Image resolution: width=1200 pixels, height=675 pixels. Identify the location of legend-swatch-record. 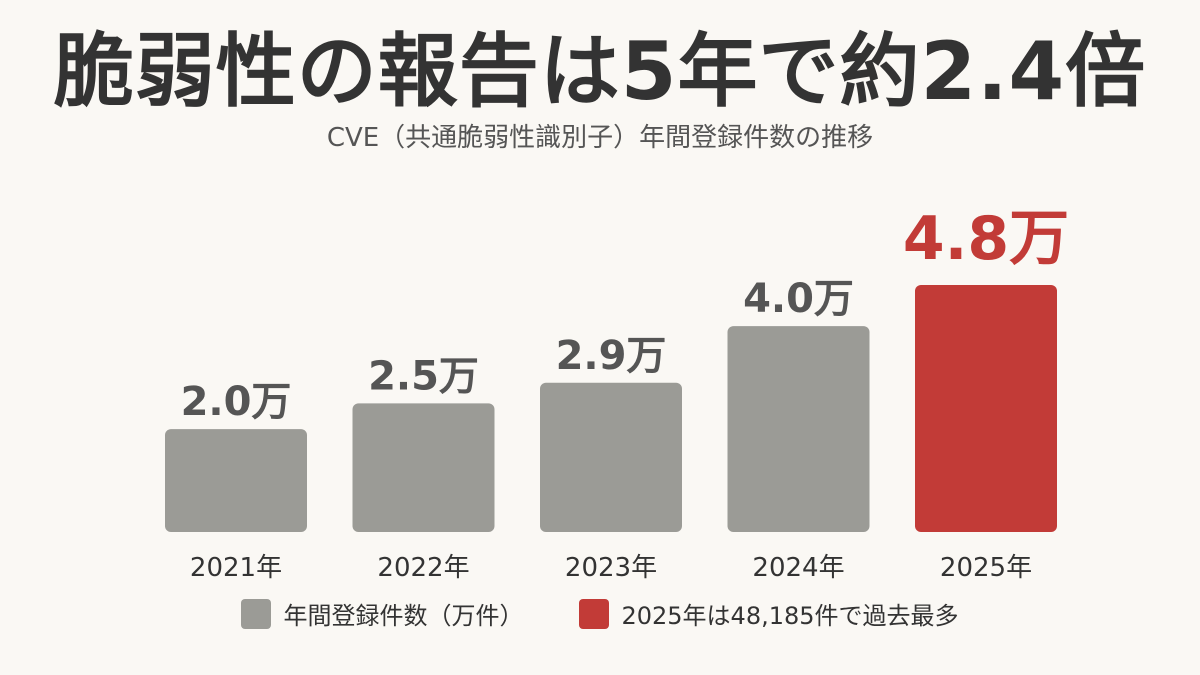
(594, 613).